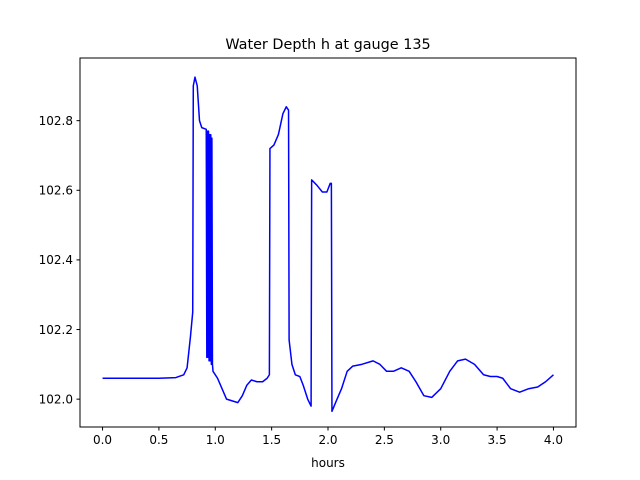 The image size is (640, 480). I want to click on x-tick-label: 1.0, so click(215, 440).